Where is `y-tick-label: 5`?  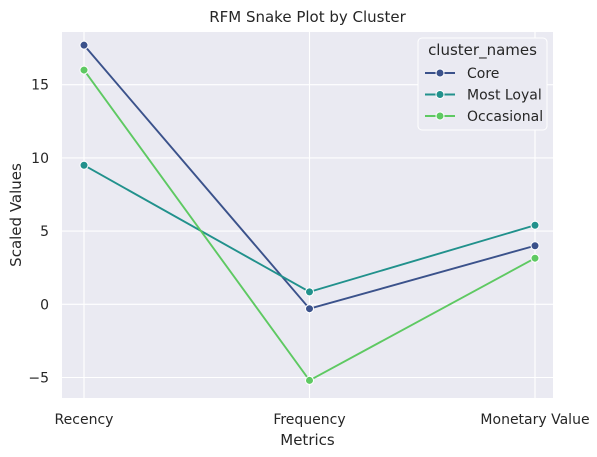 y-tick-label: 5 is located at coordinates (44, 232).